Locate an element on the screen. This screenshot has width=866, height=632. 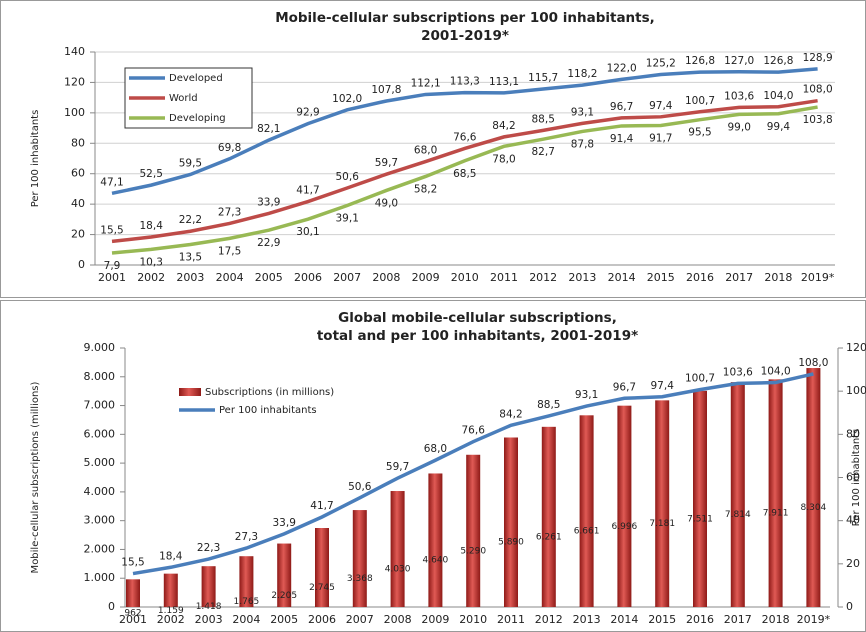
x-tick-label: 2003 is located at coordinates (190, 277).